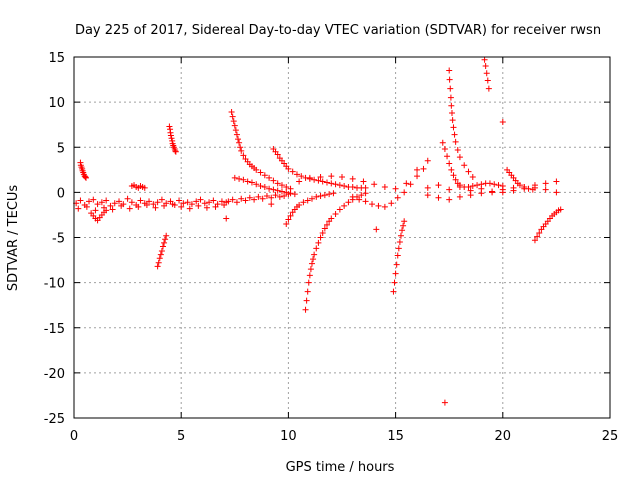 This screenshot has height=480, width=640. Describe the element at coordinates (395, 436) in the screenshot. I see `x-tick-label: 15` at that location.